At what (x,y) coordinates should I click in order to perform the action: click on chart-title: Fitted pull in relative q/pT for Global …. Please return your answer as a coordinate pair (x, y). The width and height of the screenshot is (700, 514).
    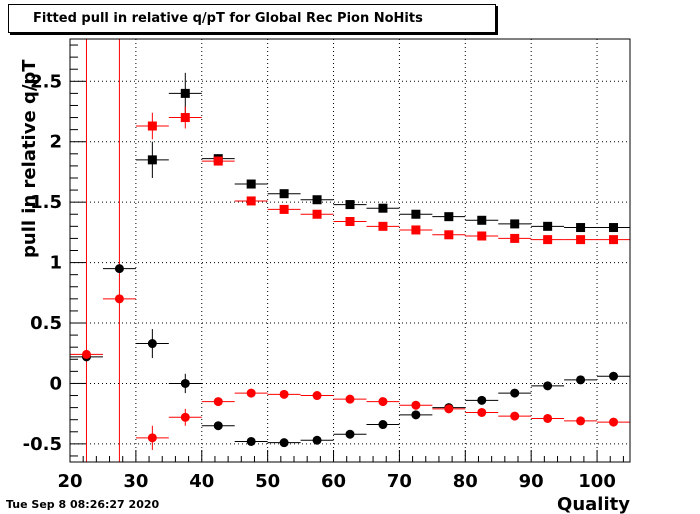
    Looking at the image, I should click on (252, 18).